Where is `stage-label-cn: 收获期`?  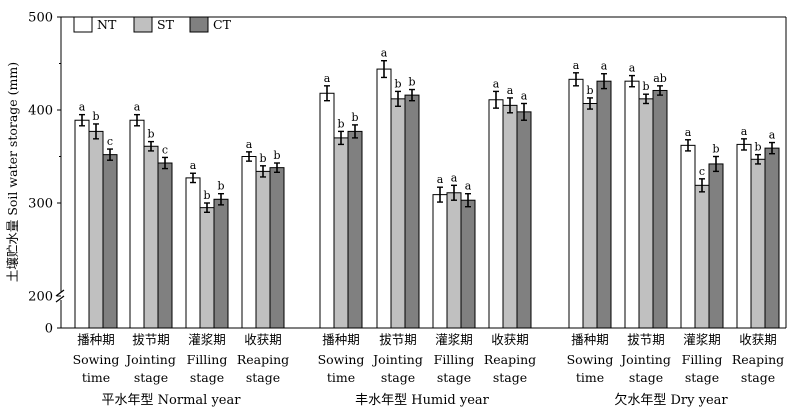 stage-label-cn: 收获期 is located at coordinates (510, 339).